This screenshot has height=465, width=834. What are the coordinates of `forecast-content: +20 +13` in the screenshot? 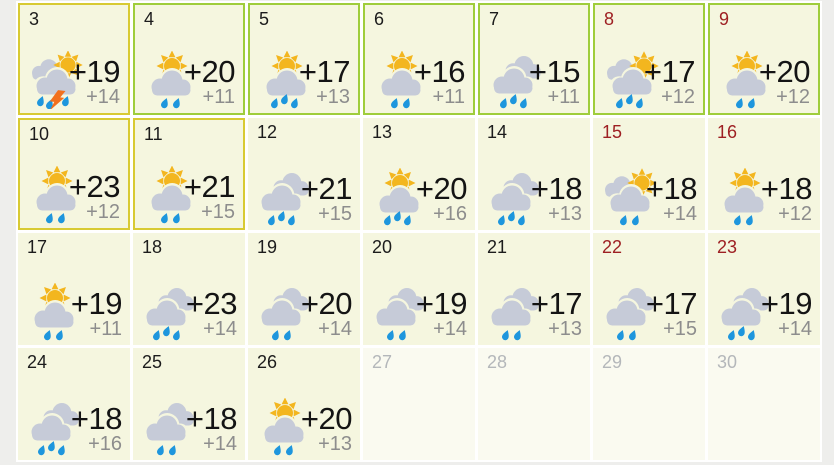 It's located at (303, 425).